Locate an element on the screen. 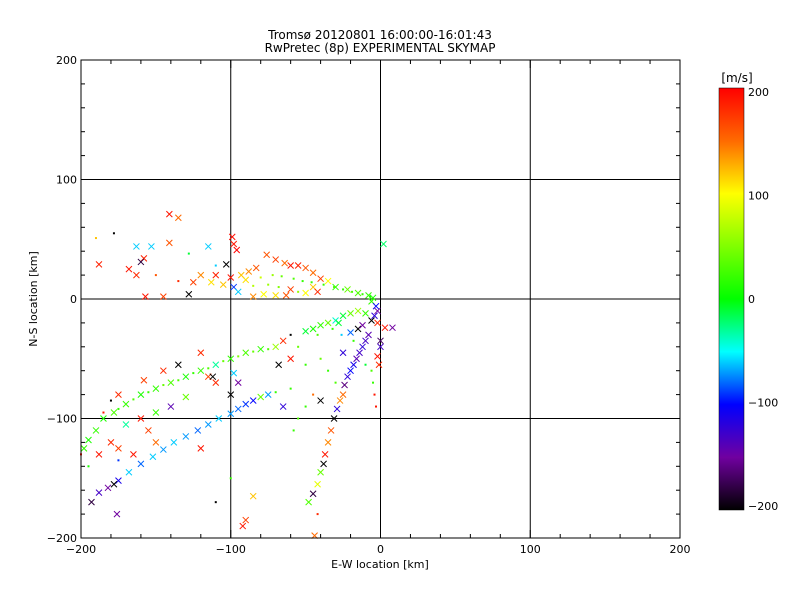 The image size is (800, 600). y-tick-label: 200 is located at coordinates (66, 60).